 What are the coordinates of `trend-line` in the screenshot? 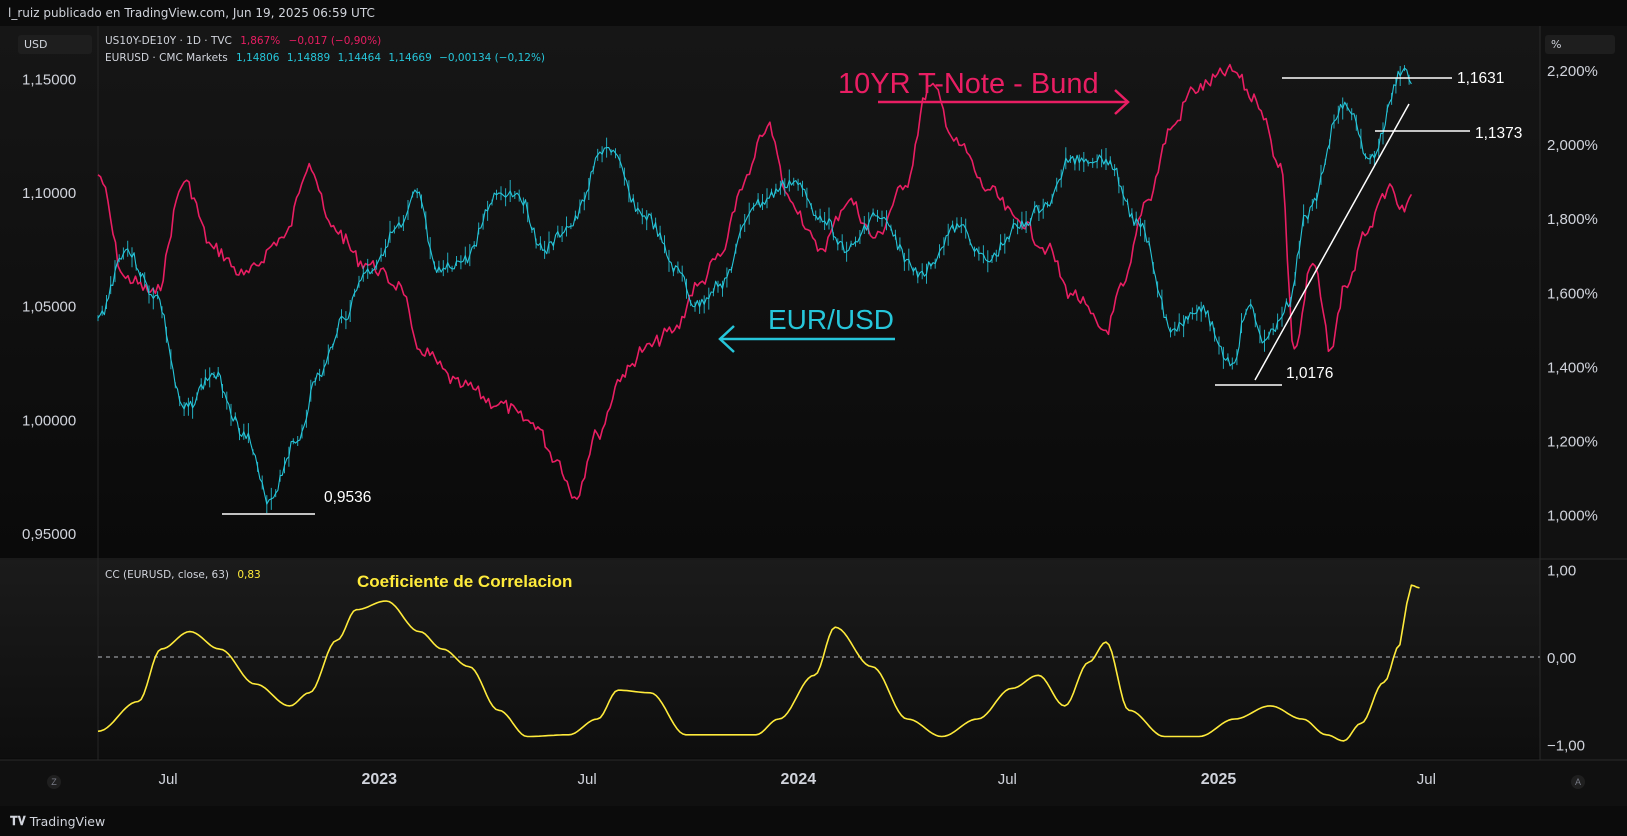 It's located at (1332, 242).